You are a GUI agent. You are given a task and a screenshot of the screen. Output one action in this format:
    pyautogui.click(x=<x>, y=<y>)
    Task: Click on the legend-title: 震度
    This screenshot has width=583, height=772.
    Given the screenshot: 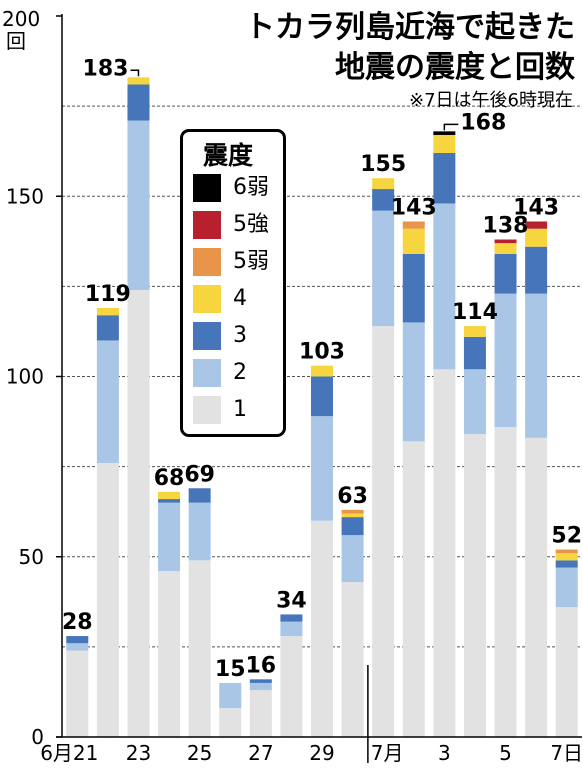 What is the action you would take?
    pyautogui.click(x=228, y=155)
    